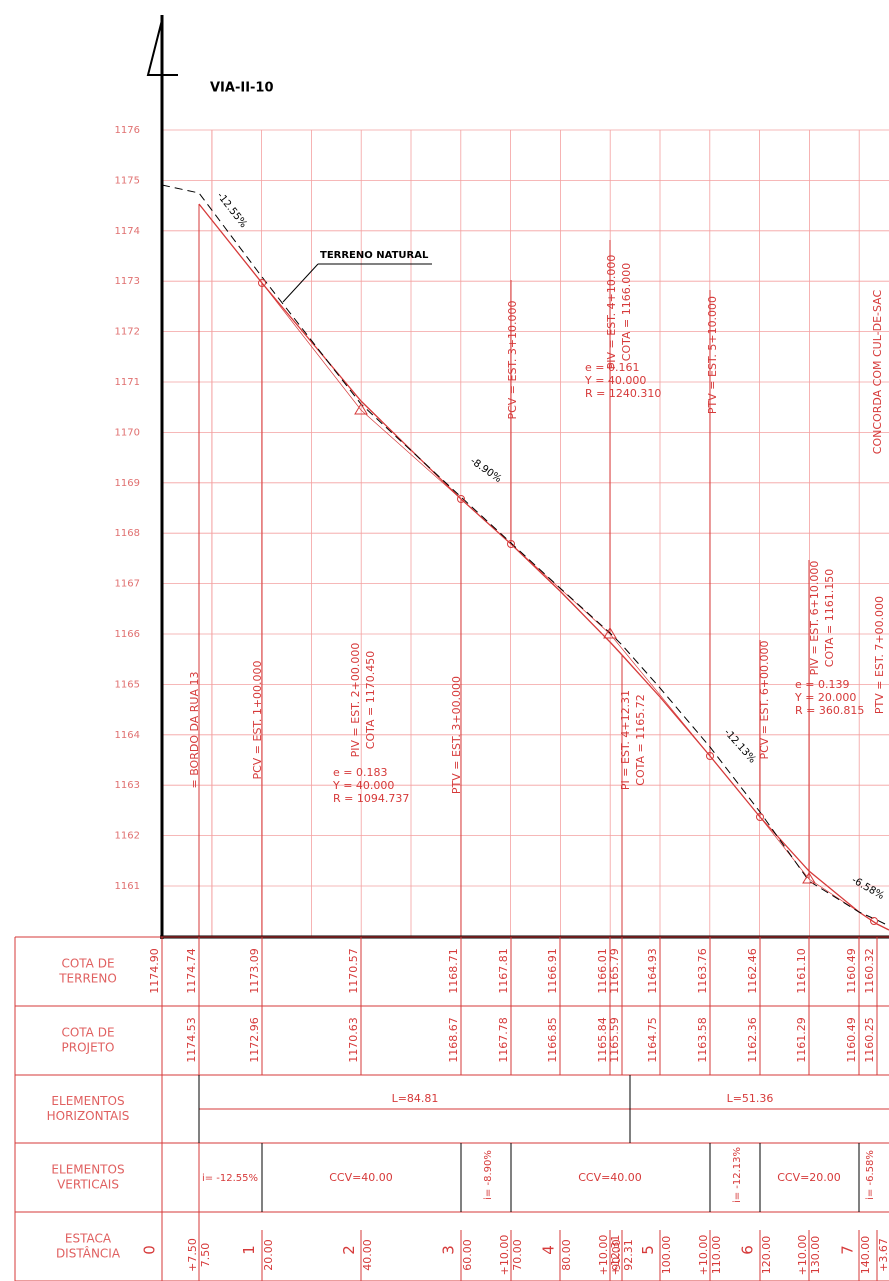  What do you see at coordinates (740, 746) in the screenshot?
I see `grade-label: -12.13%` at bounding box center [740, 746].